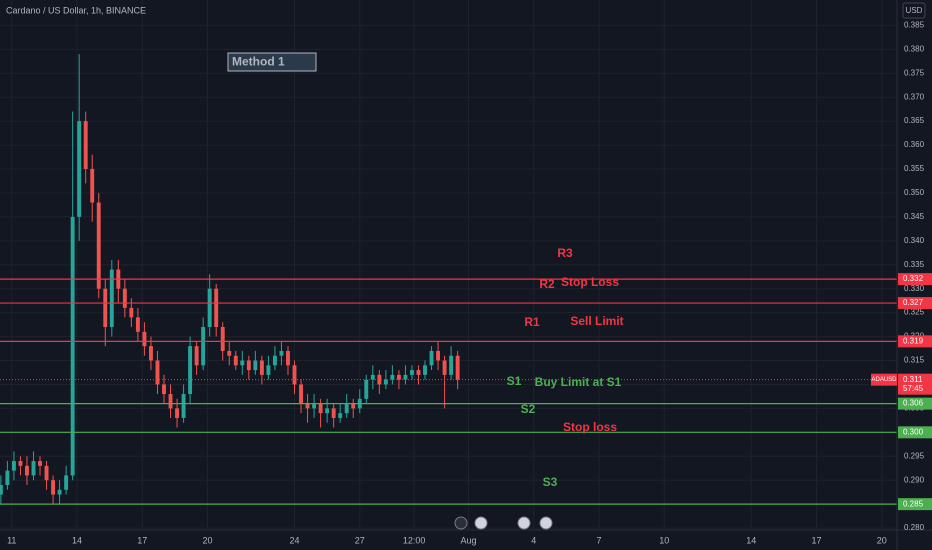 The width and height of the screenshot is (932, 550). What do you see at coordinates (664, 540) in the screenshot?
I see `x-tick-label: 10` at bounding box center [664, 540].